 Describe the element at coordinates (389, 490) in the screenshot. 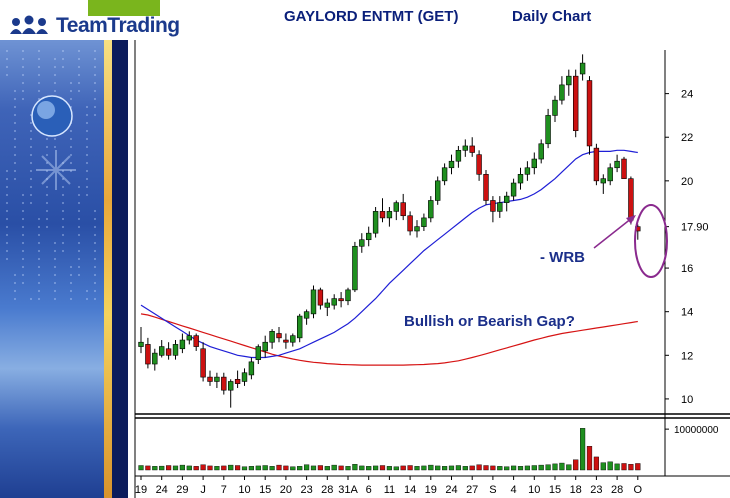

I see `date-tick-label: 11` at that location.